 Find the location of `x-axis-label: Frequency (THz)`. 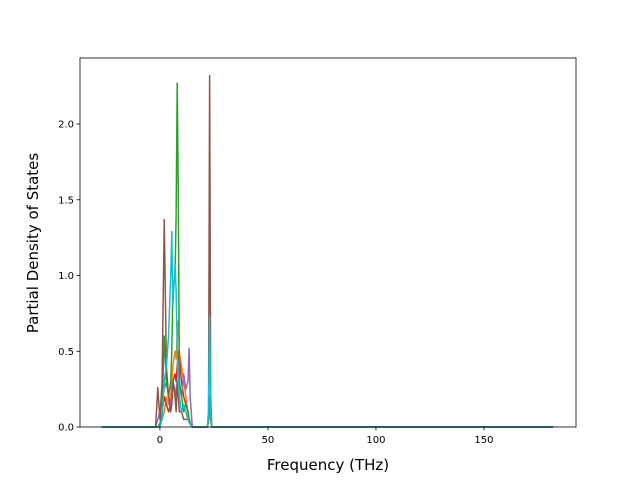

x-axis-label: Frequency (THz) is located at coordinates (328, 465).